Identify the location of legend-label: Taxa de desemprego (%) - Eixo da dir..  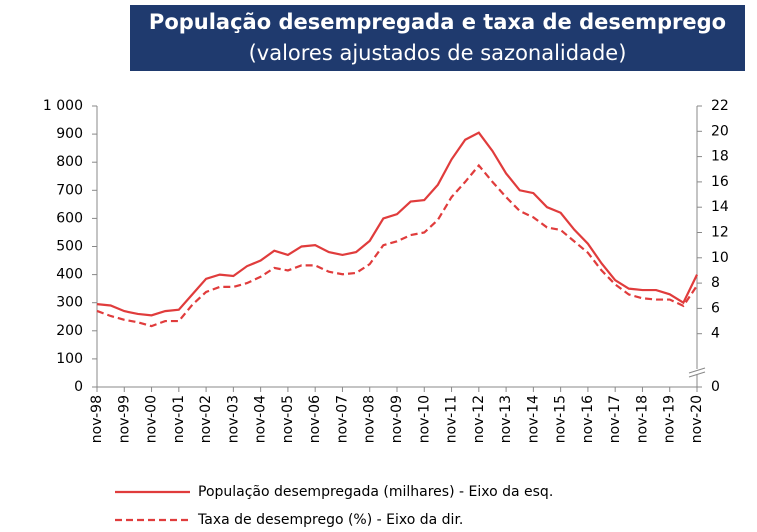
(330, 520).